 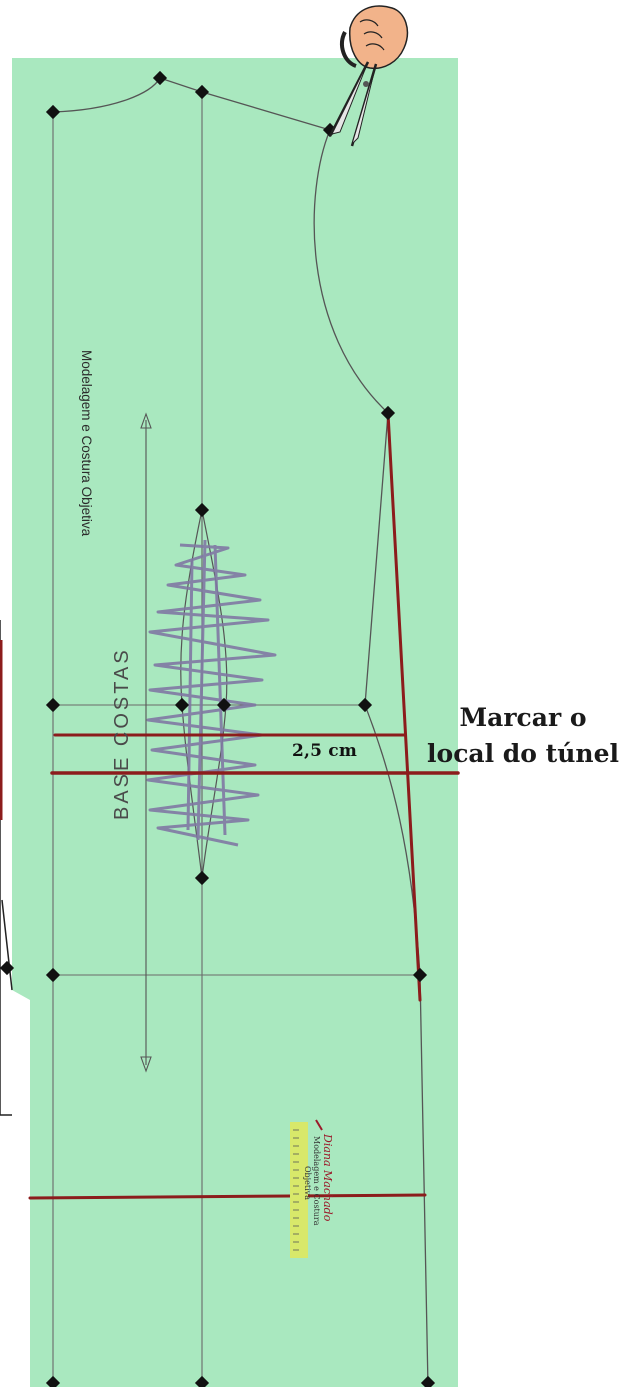 I want to click on grainline-arrow, so click(x=146, y=742).